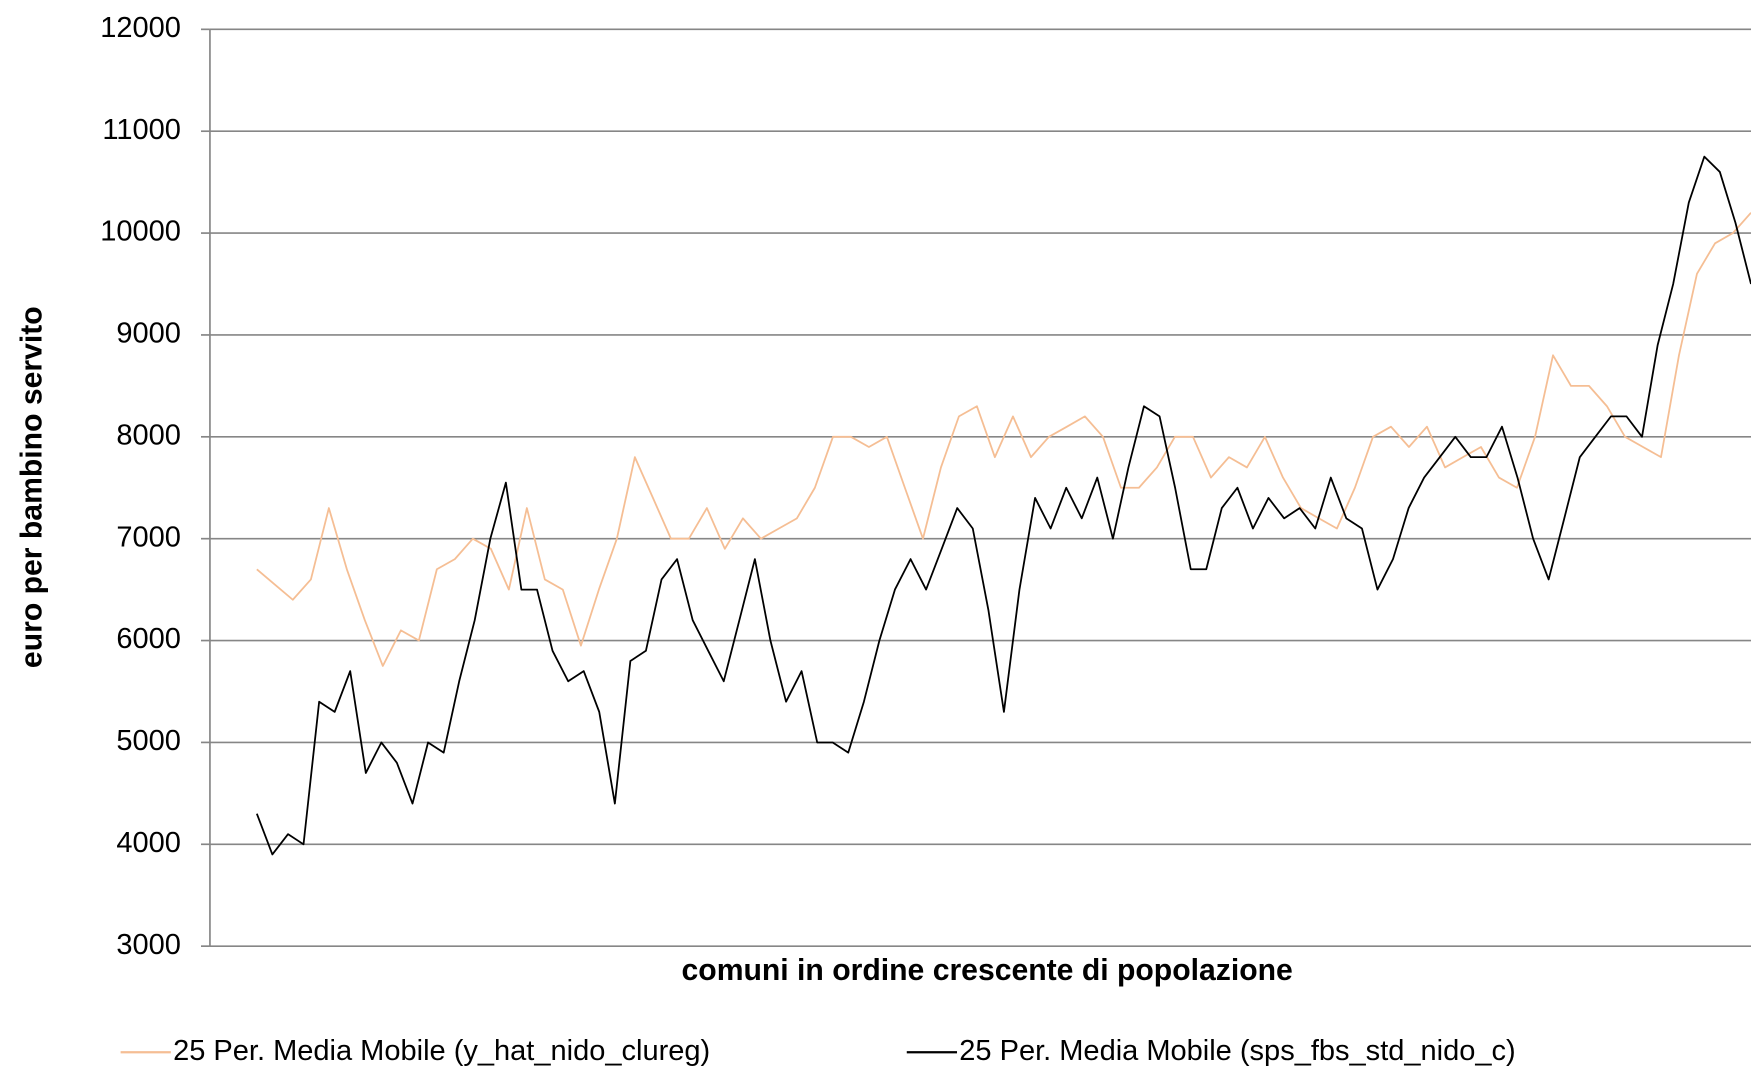 The width and height of the screenshot is (1751, 1076). What do you see at coordinates (148, 741) in the screenshot?
I see `y-tick-label: 5000` at bounding box center [148, 741].